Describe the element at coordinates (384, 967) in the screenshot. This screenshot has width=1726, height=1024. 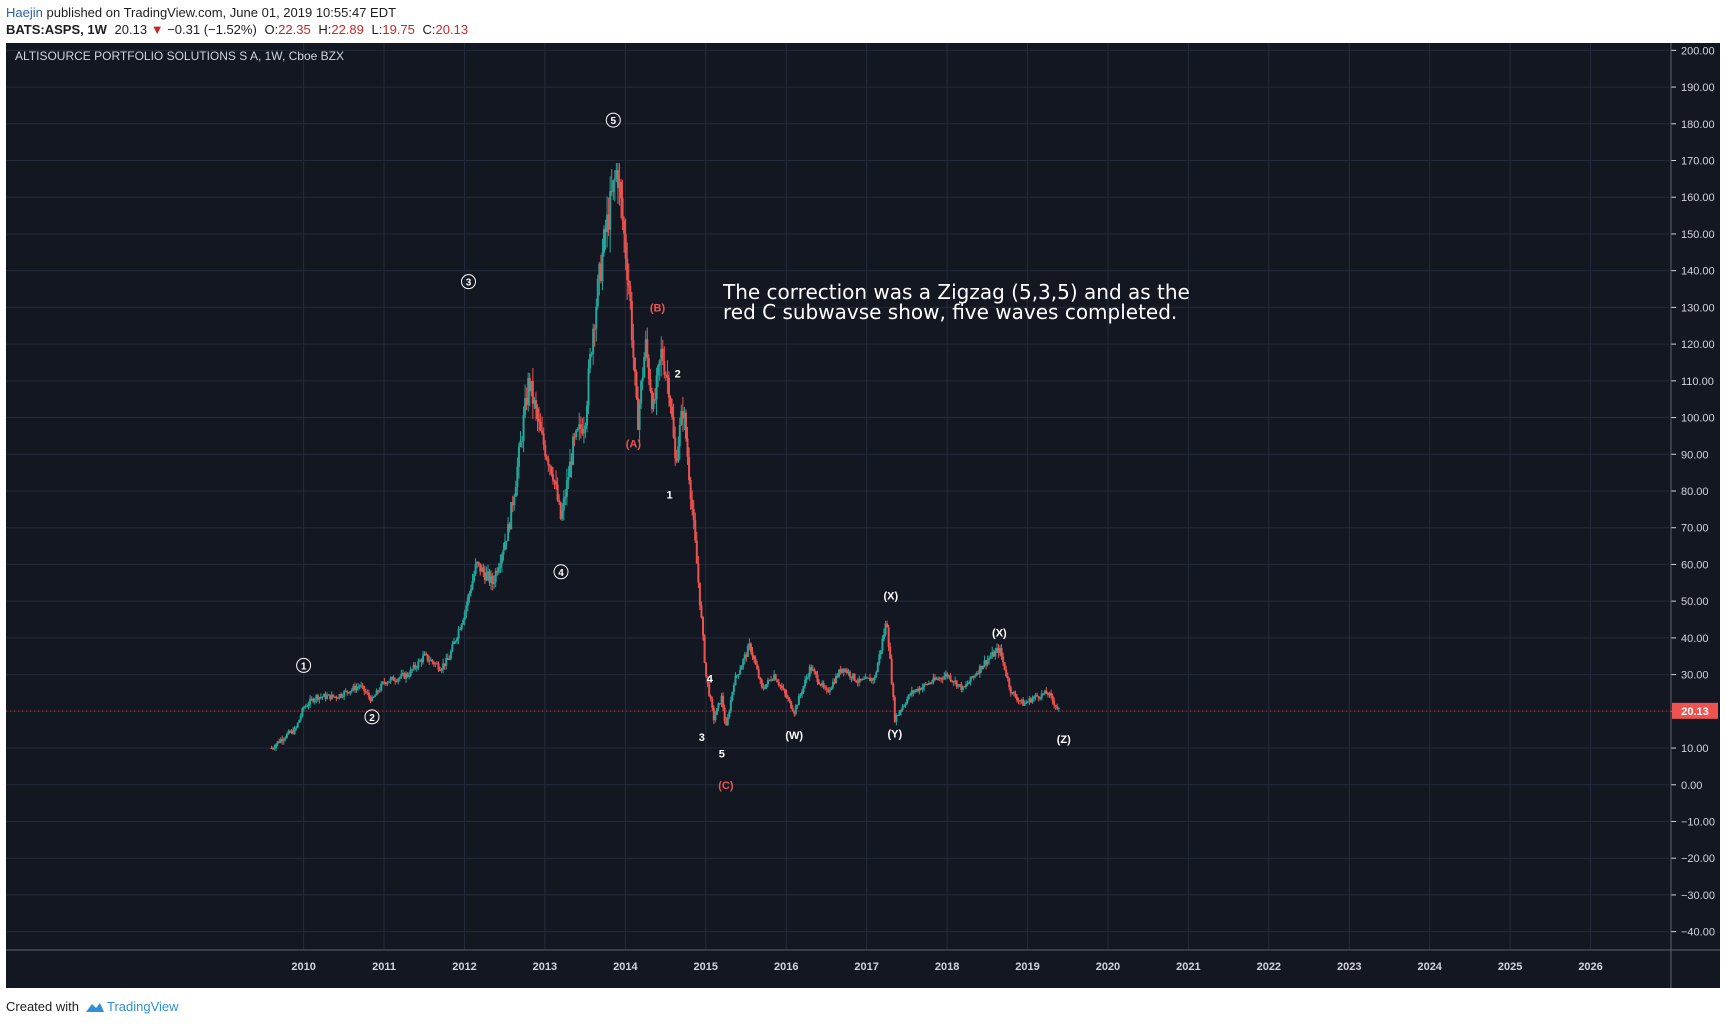
I see `x-tick-label: 2011` at that location.